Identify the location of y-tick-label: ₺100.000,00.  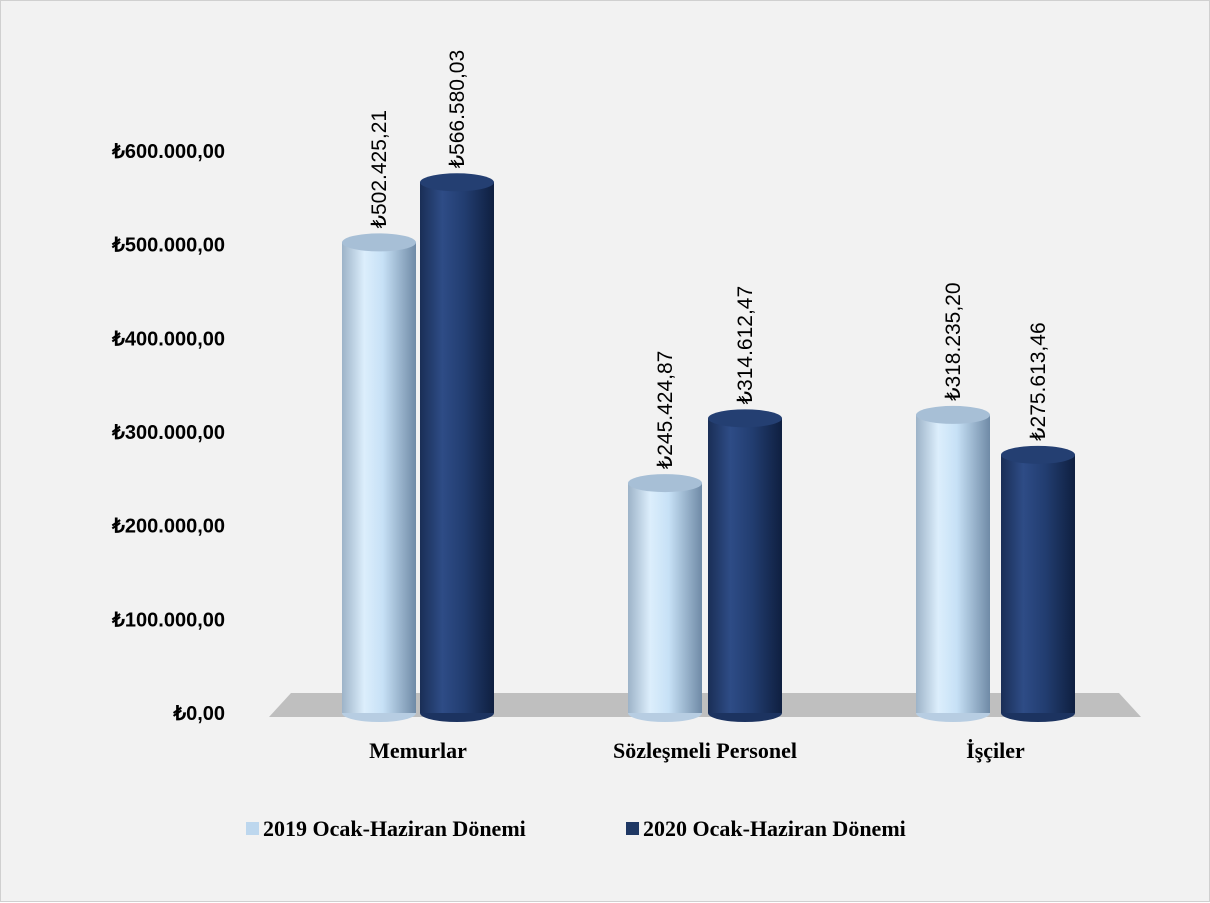
(168, 620).